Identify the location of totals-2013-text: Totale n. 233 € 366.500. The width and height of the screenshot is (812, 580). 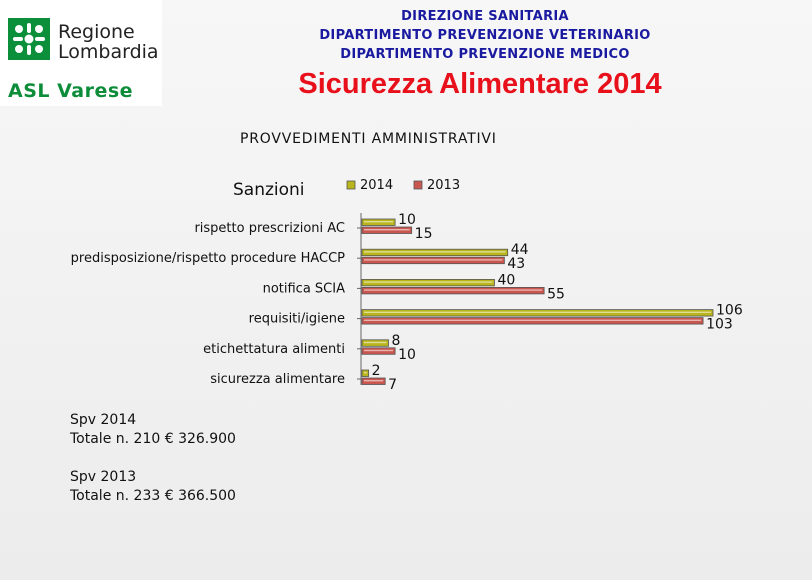
(153, 496).